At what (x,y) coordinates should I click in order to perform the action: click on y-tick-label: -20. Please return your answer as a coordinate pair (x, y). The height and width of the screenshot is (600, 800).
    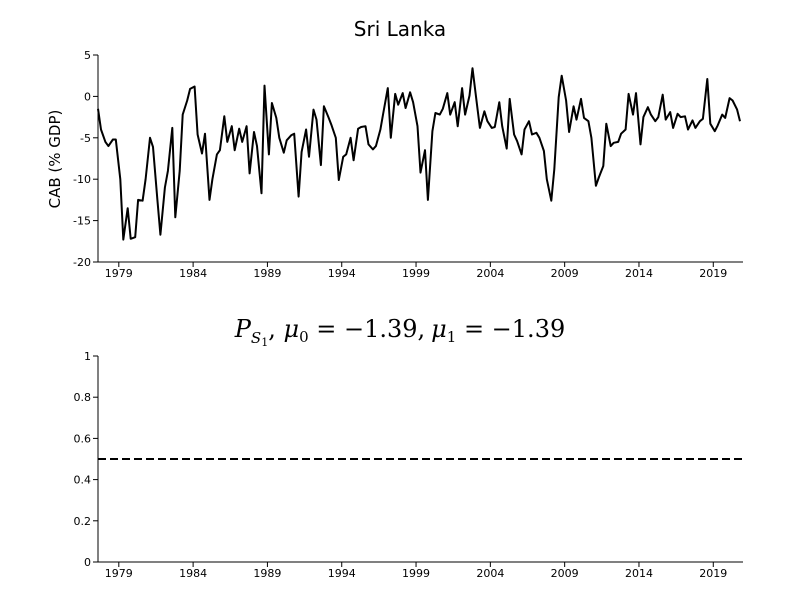
    Looking at the image, I should click on (82, 262).